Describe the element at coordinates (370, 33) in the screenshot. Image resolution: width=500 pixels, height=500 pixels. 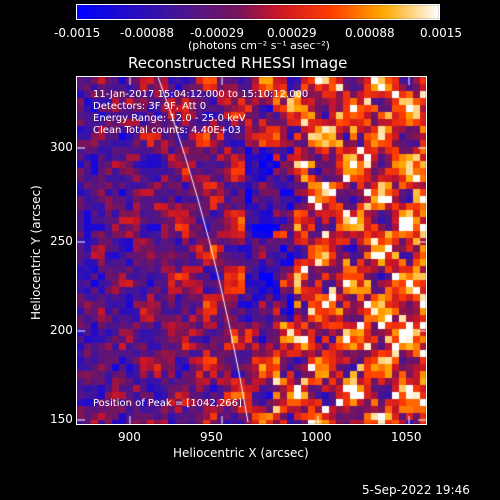
I see `colorbar-tick-4: 0.00088` at that location.